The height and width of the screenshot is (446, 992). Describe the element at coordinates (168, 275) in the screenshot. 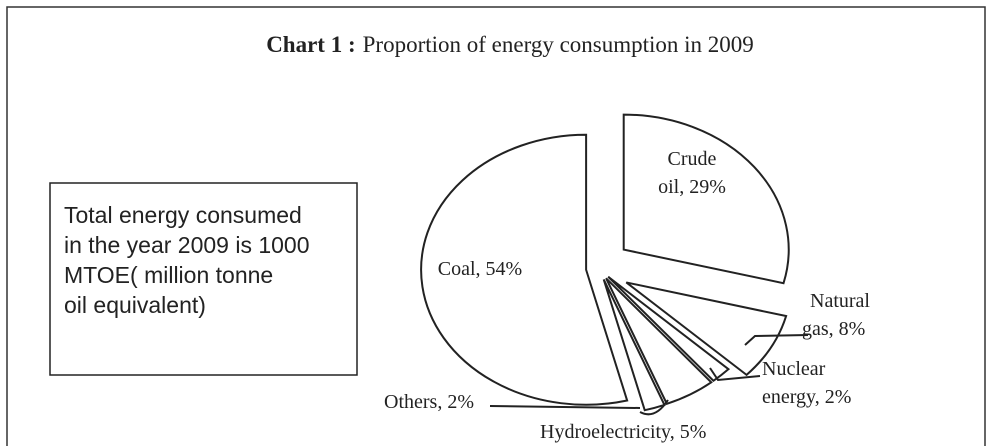

I see `annotation-line: MTOE( million tonne` at that location.